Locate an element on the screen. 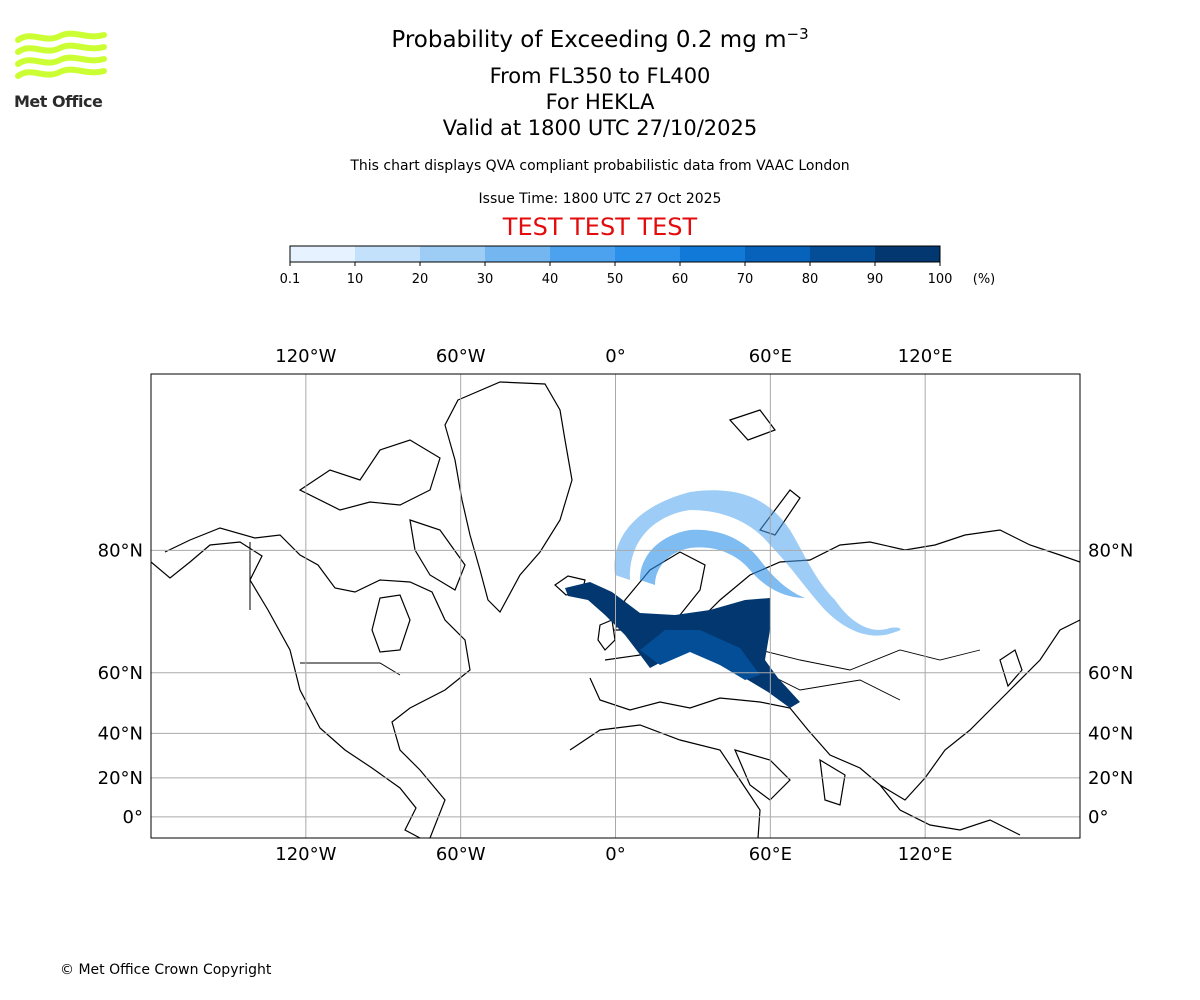  colorbar-tick-label: 100 is located at coordinates (940, 279).